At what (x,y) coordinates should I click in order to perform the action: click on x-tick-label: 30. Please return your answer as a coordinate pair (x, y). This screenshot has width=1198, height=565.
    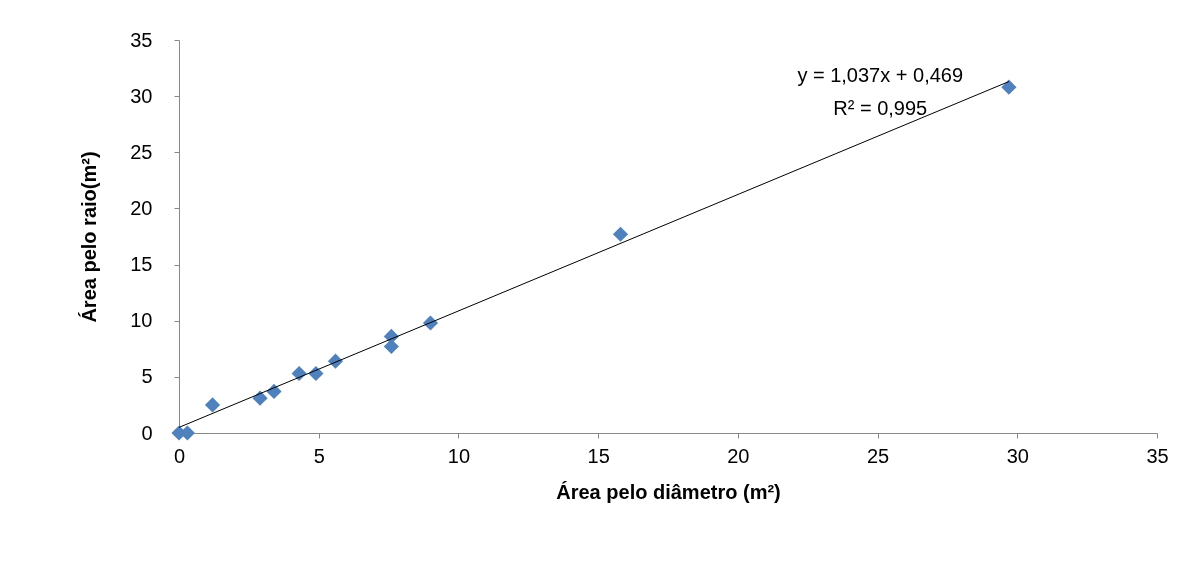
    Looking at the image, I should click on (1017, 455).